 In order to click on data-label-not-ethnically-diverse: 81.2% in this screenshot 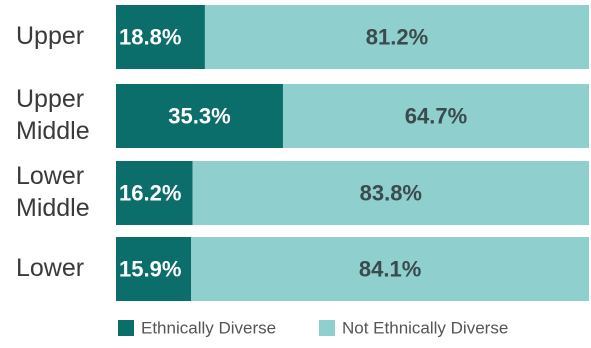, I will do `click(397, 37)`.